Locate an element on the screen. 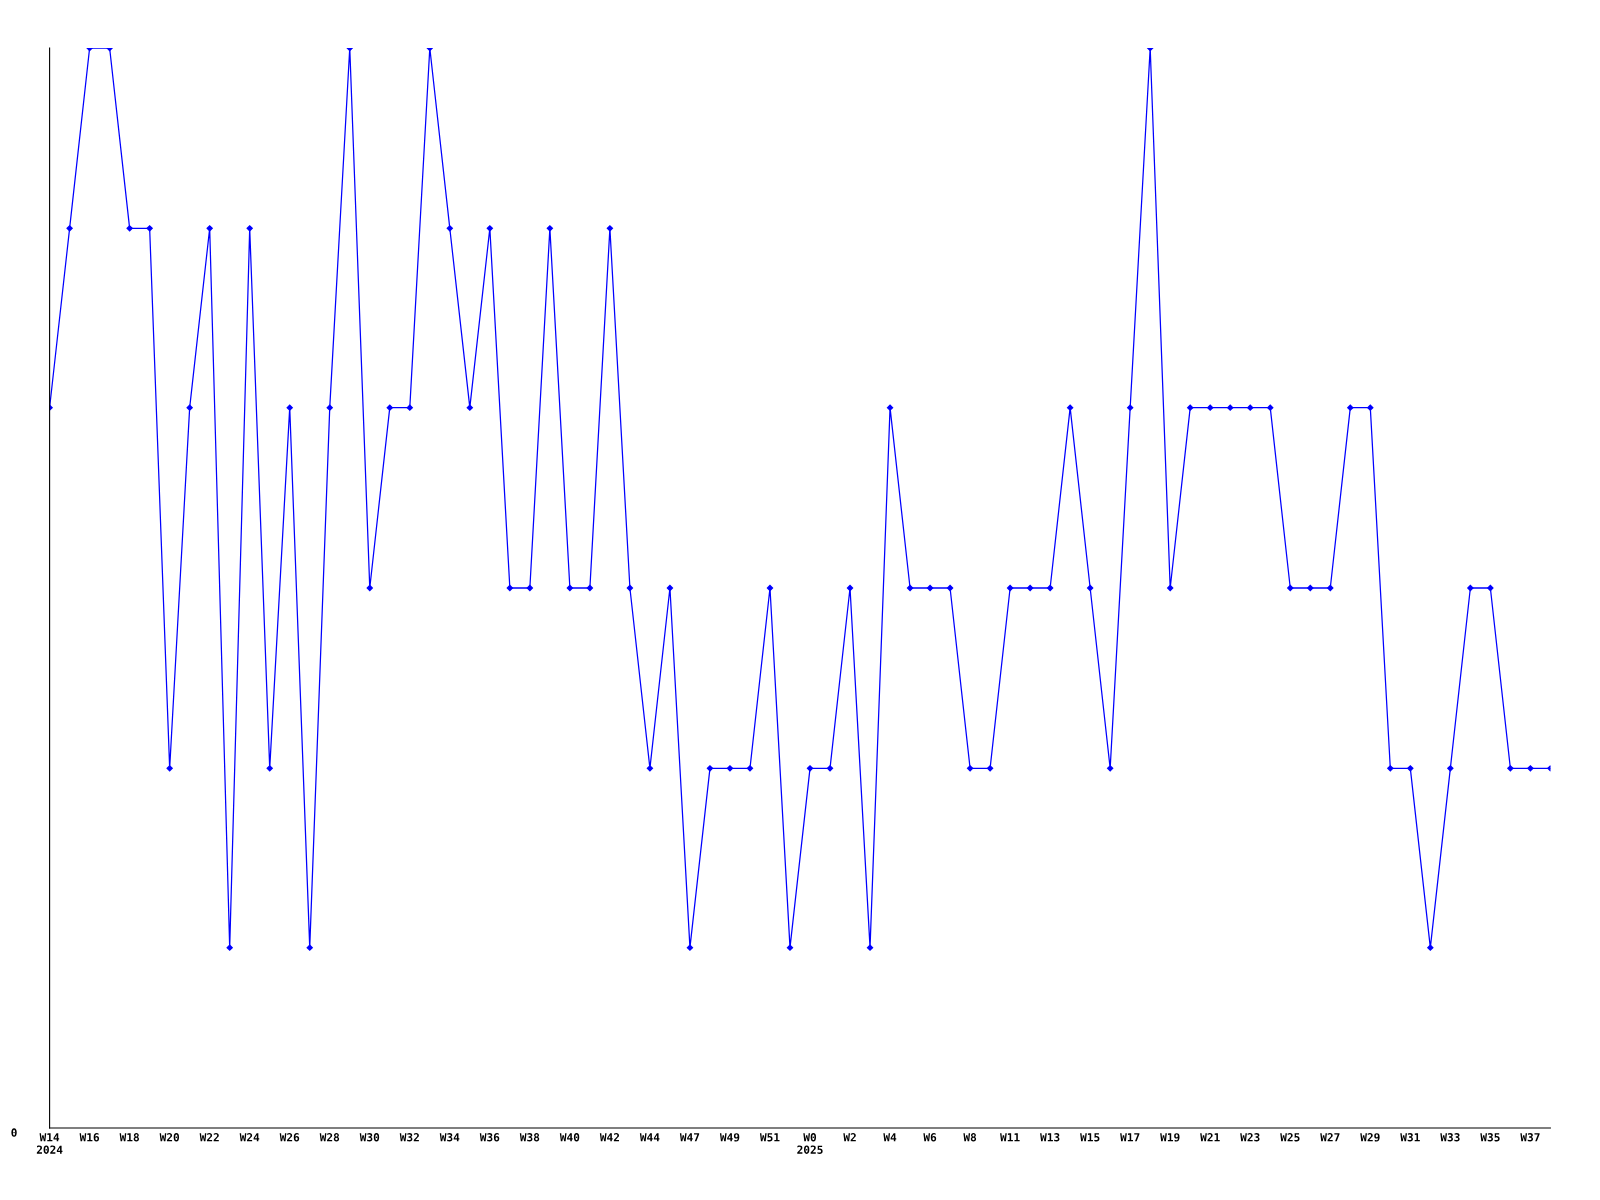 The width and height of the screenshot is (1600, 1200). x-tick-label: W28 is located at coordinates (329, 1137).